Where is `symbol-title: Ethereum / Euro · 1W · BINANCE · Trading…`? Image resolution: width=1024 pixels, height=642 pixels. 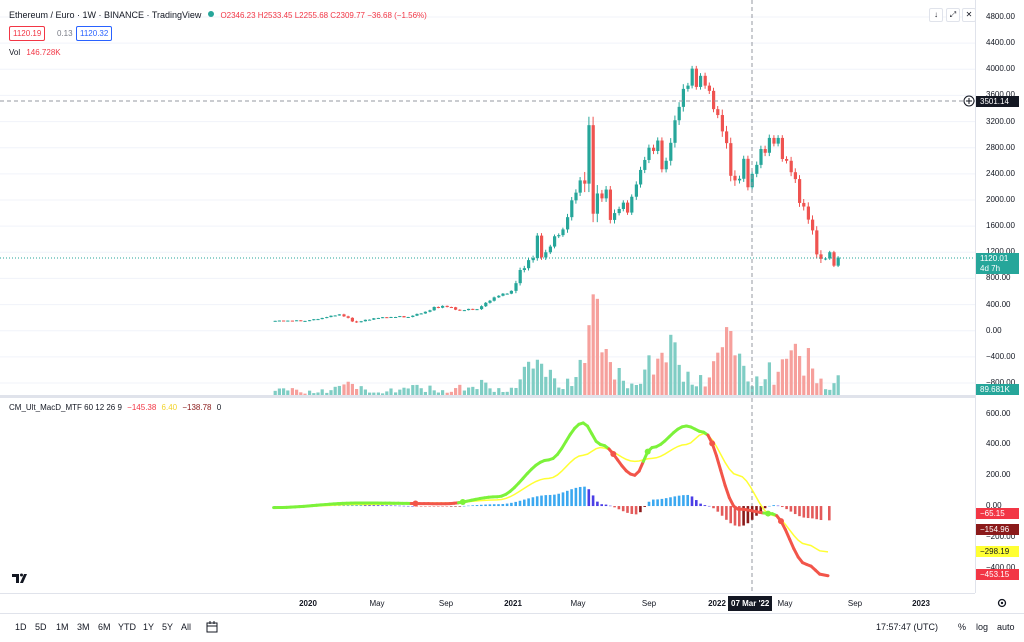
symbol-title: Ethereum / Euro · 1W · BINANCE · Trading… is located at coordinates (105, 15).